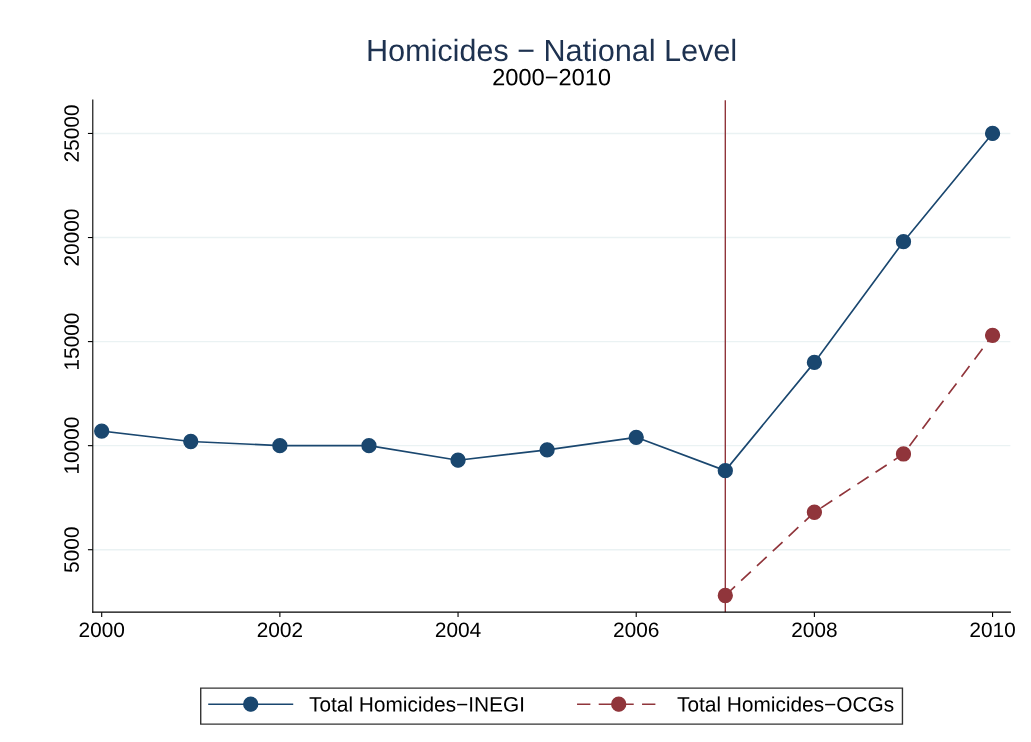 The image size is (1031, 742). Describe the element at coordinates (552, 50) in the screenshot. I see `chart-title: Homicides − National Level` at that location.